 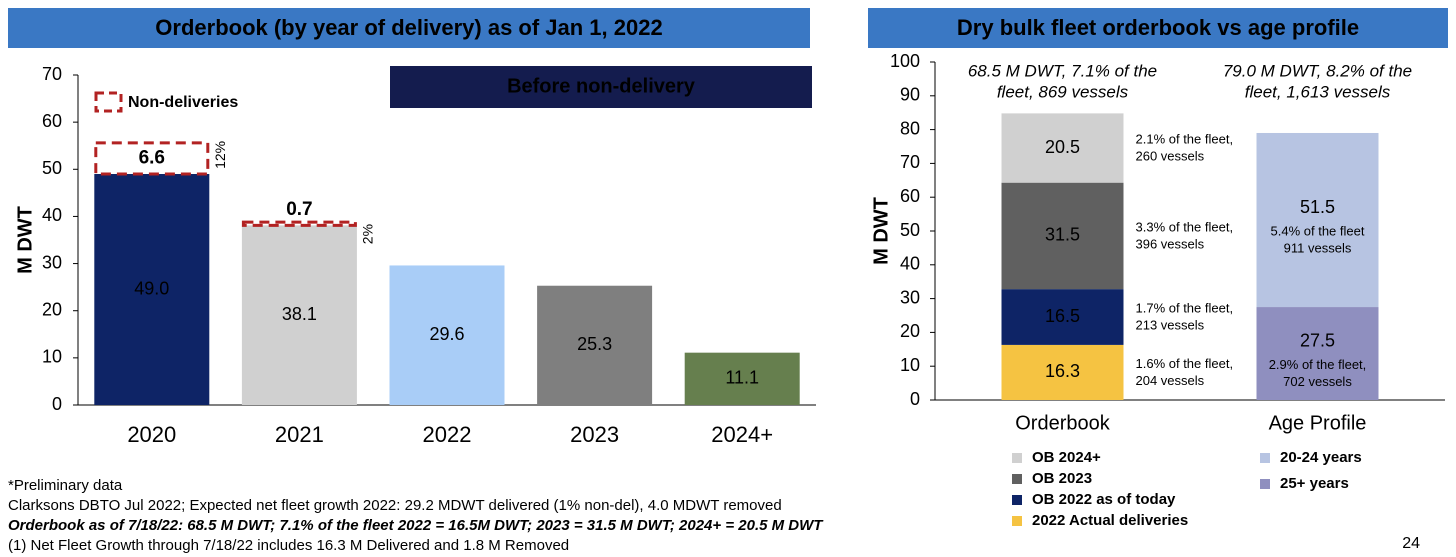 I want to click on top-label: fleet, 869 vessels, so click(x=1063, y=91).